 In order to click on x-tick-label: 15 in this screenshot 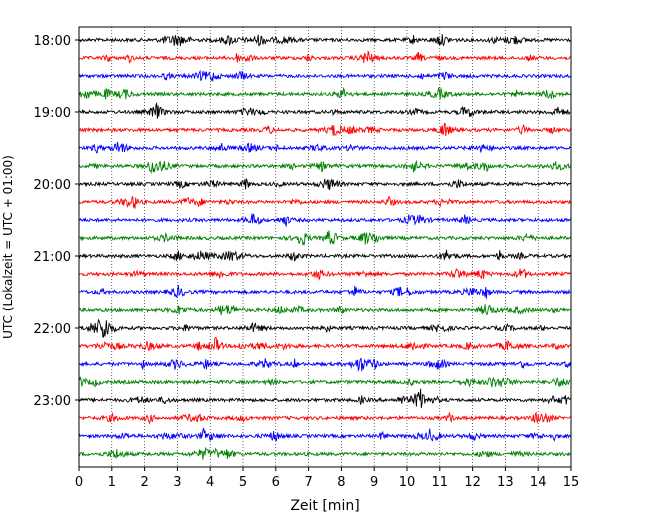, I will do `click(571, 482)`.